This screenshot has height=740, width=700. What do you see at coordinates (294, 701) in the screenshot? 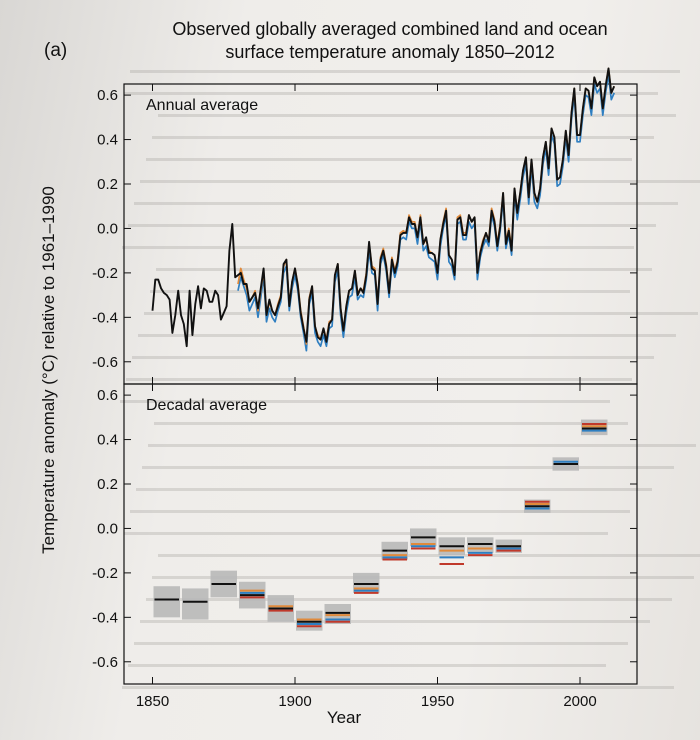
I see `x-tick-label: 1900` at bounding box center [294, 701].